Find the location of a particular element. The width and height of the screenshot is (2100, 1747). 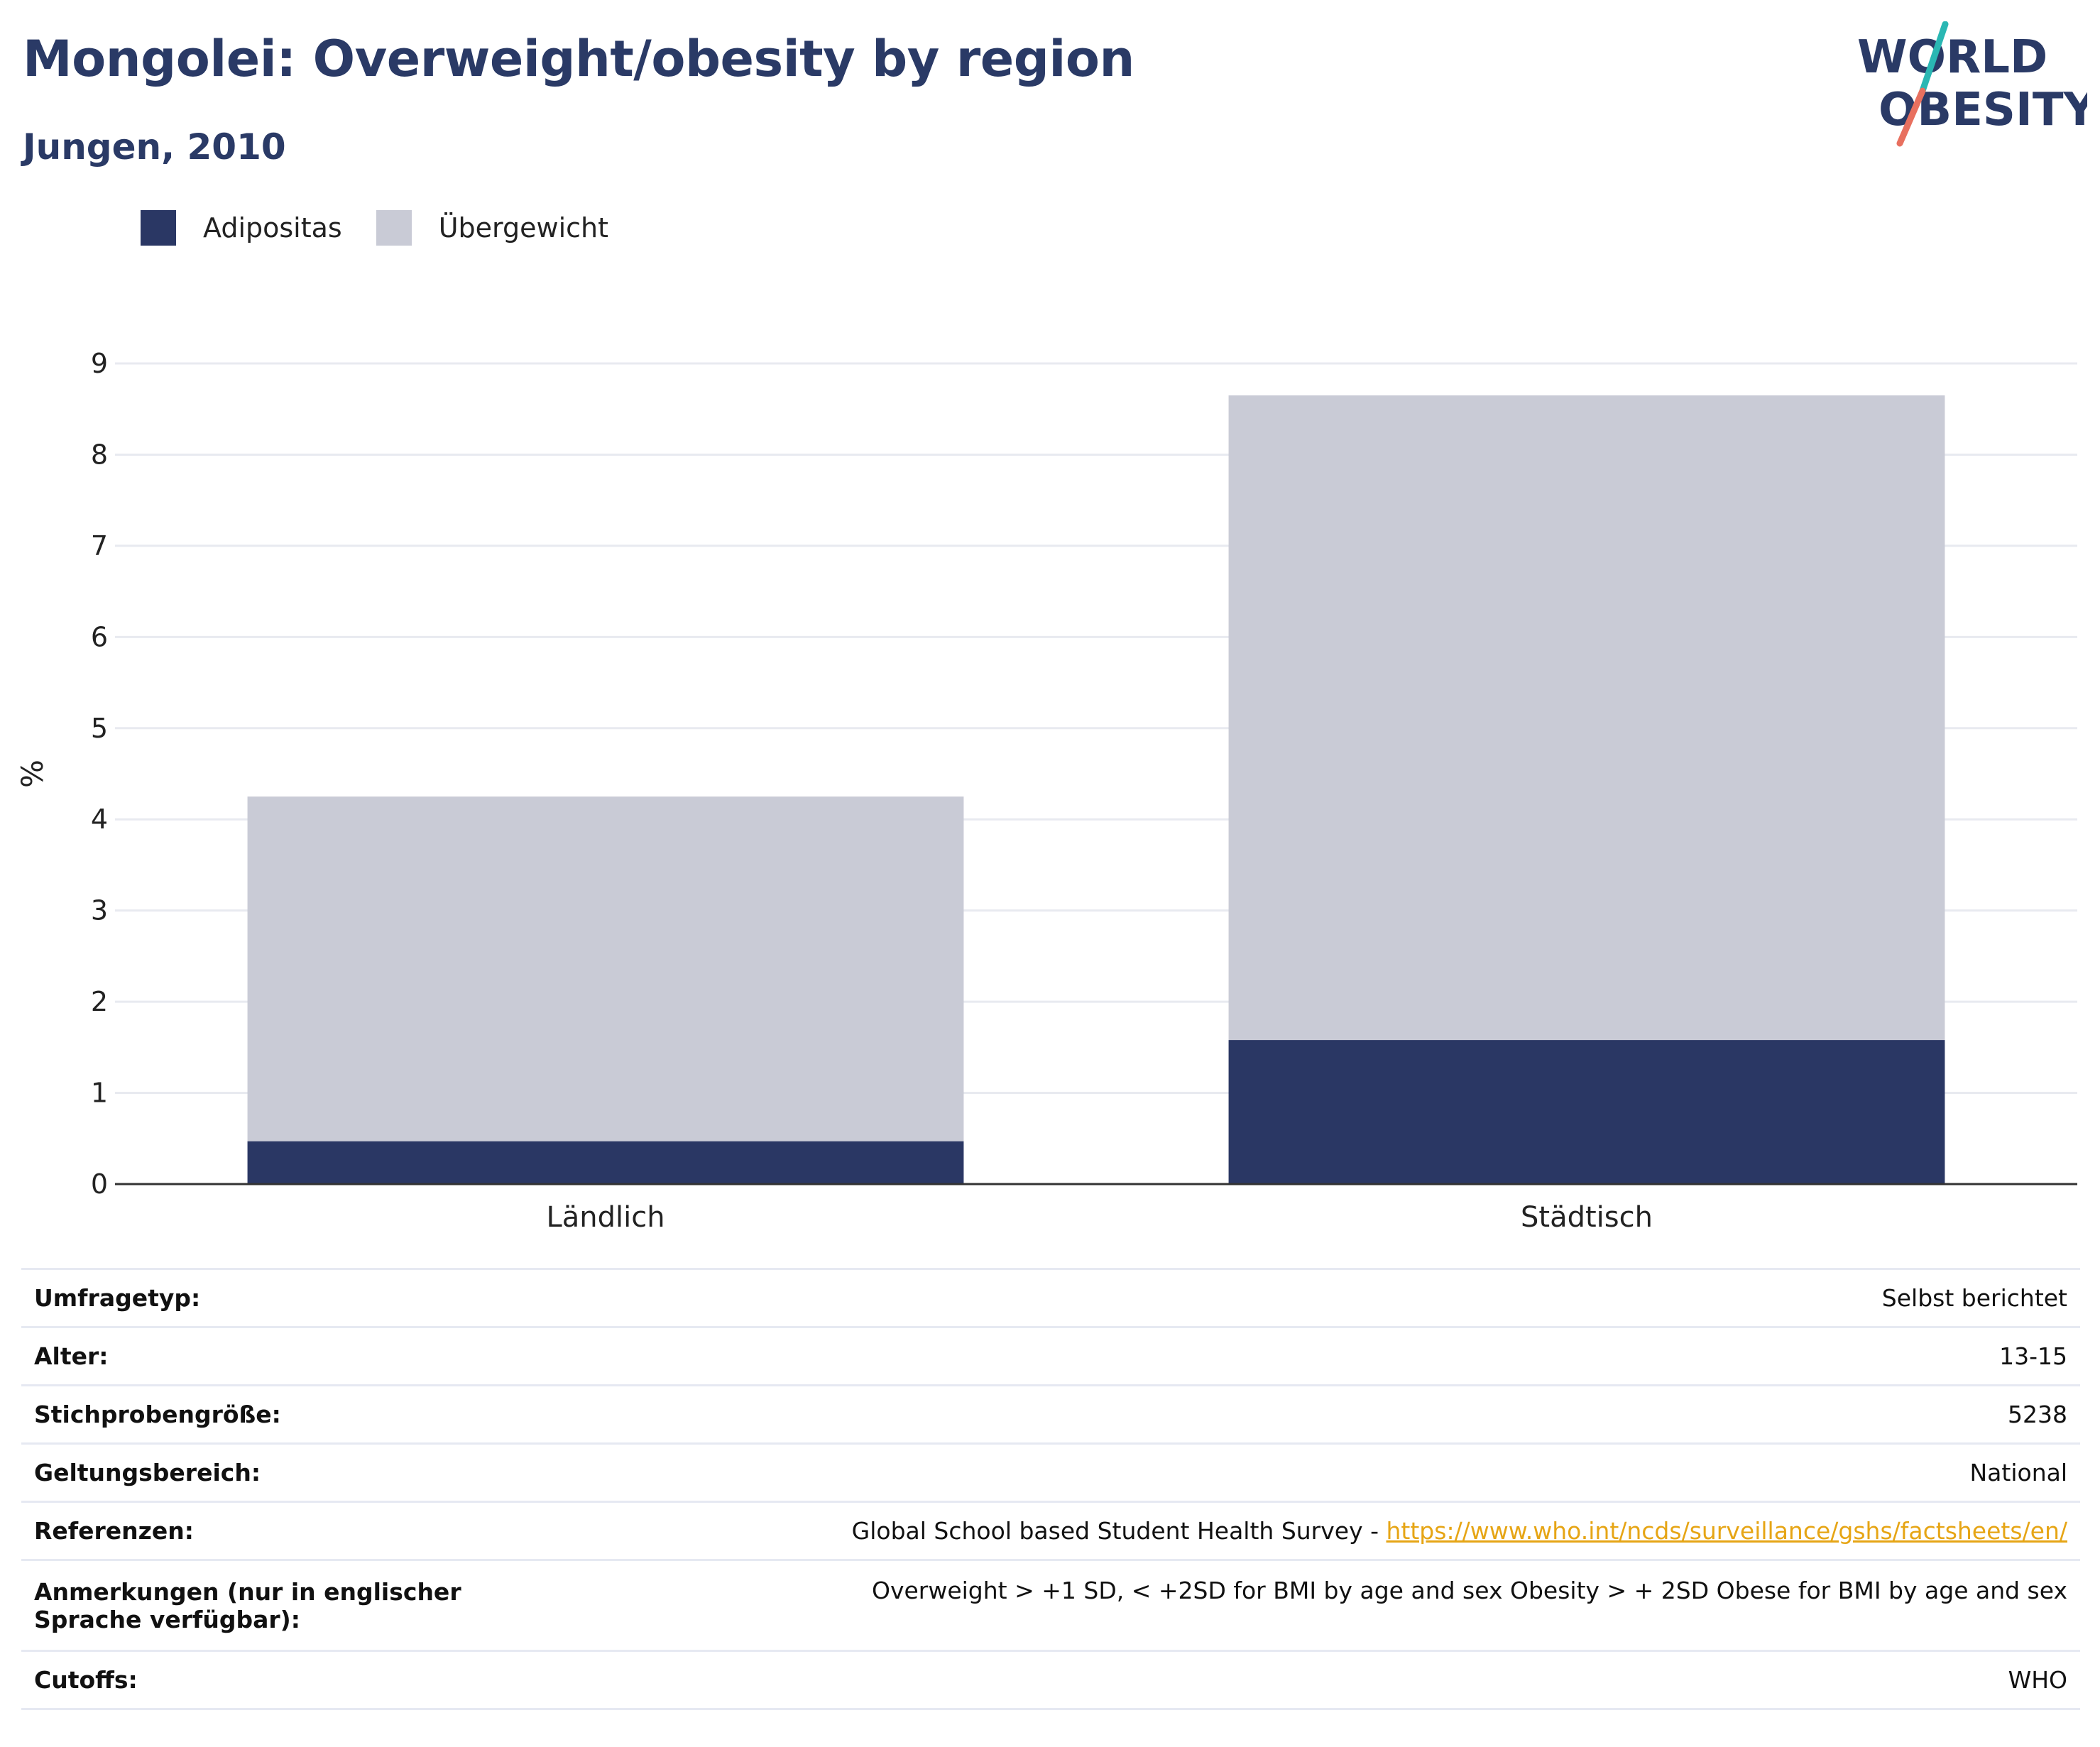

info-value: Selbst berichtet is located at coordinates (1326, 1298).